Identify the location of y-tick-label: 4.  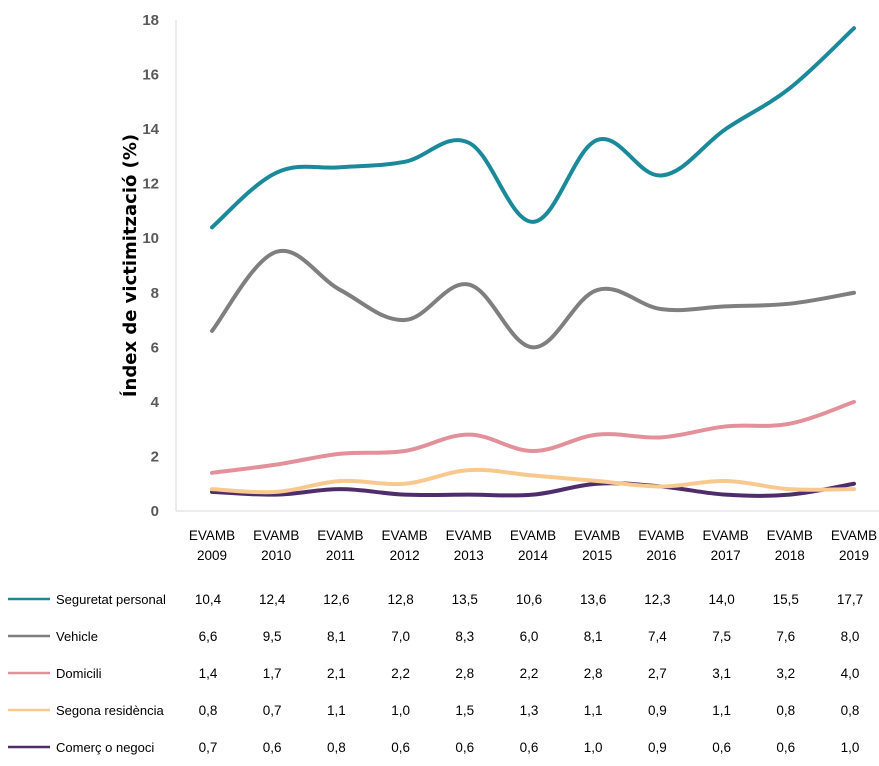
(155, 402).